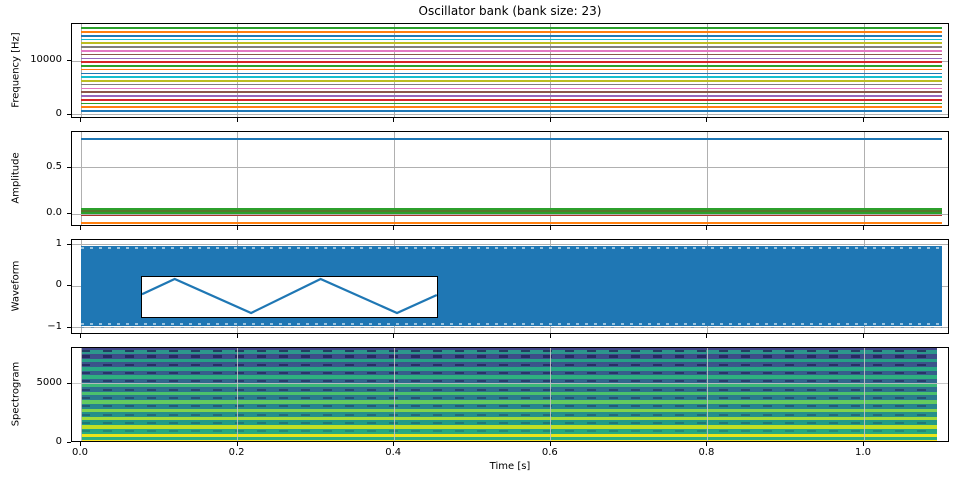 The height and width of the screenshot is (480, 960). I want to click on y-tick-label: 10000, so click(46, 60).